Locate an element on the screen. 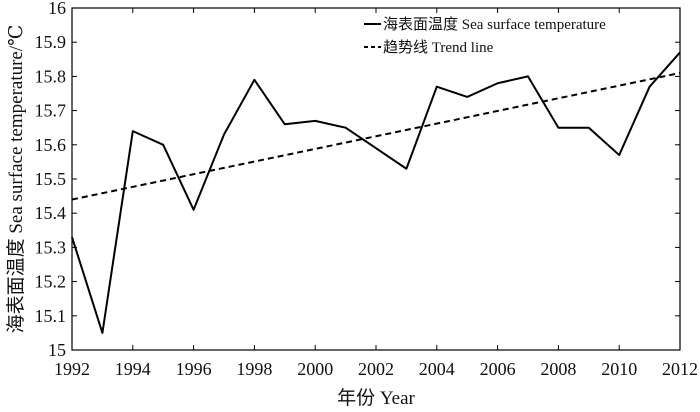 This screenshot has height=412, width=700. y-tick-label: 15.6 is located at coordinates (51, 145).